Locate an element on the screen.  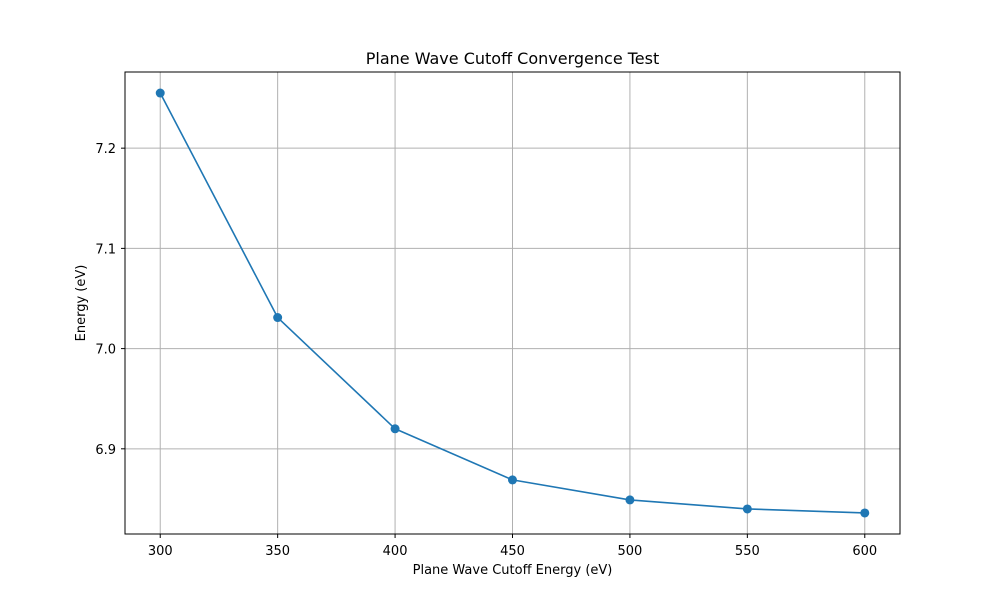
y-axis-title: Energy (eV) is located at coordinates (81, 303).